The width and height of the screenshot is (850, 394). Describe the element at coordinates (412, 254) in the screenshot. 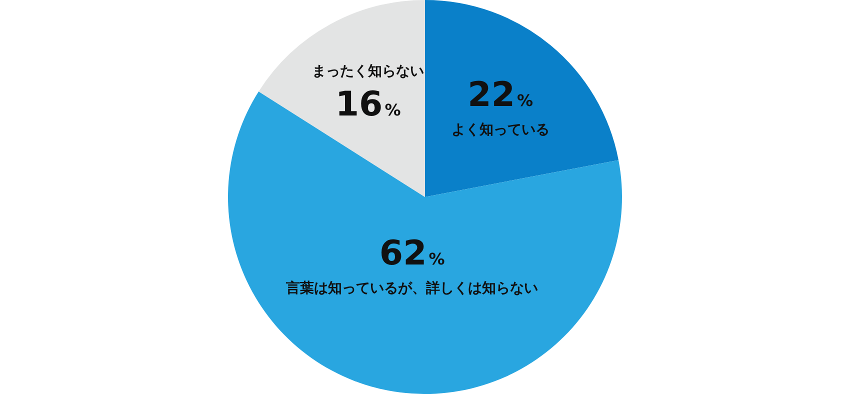

I see `data-label: 62%` at that location.